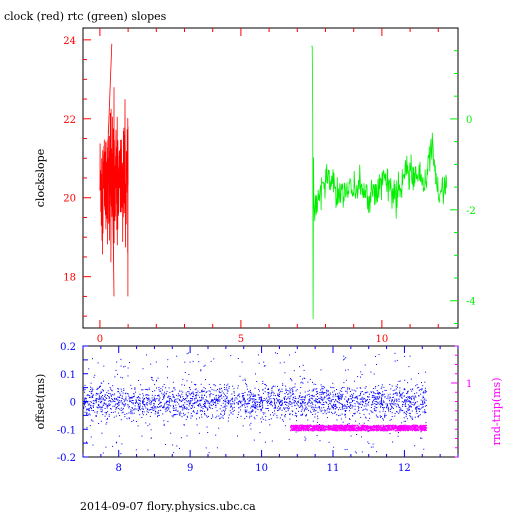 This screenshot has width=512, height=516. Describe the element at coordinates (382, 339) in the screenshot. I see `x-tick-label: 10` at that location.